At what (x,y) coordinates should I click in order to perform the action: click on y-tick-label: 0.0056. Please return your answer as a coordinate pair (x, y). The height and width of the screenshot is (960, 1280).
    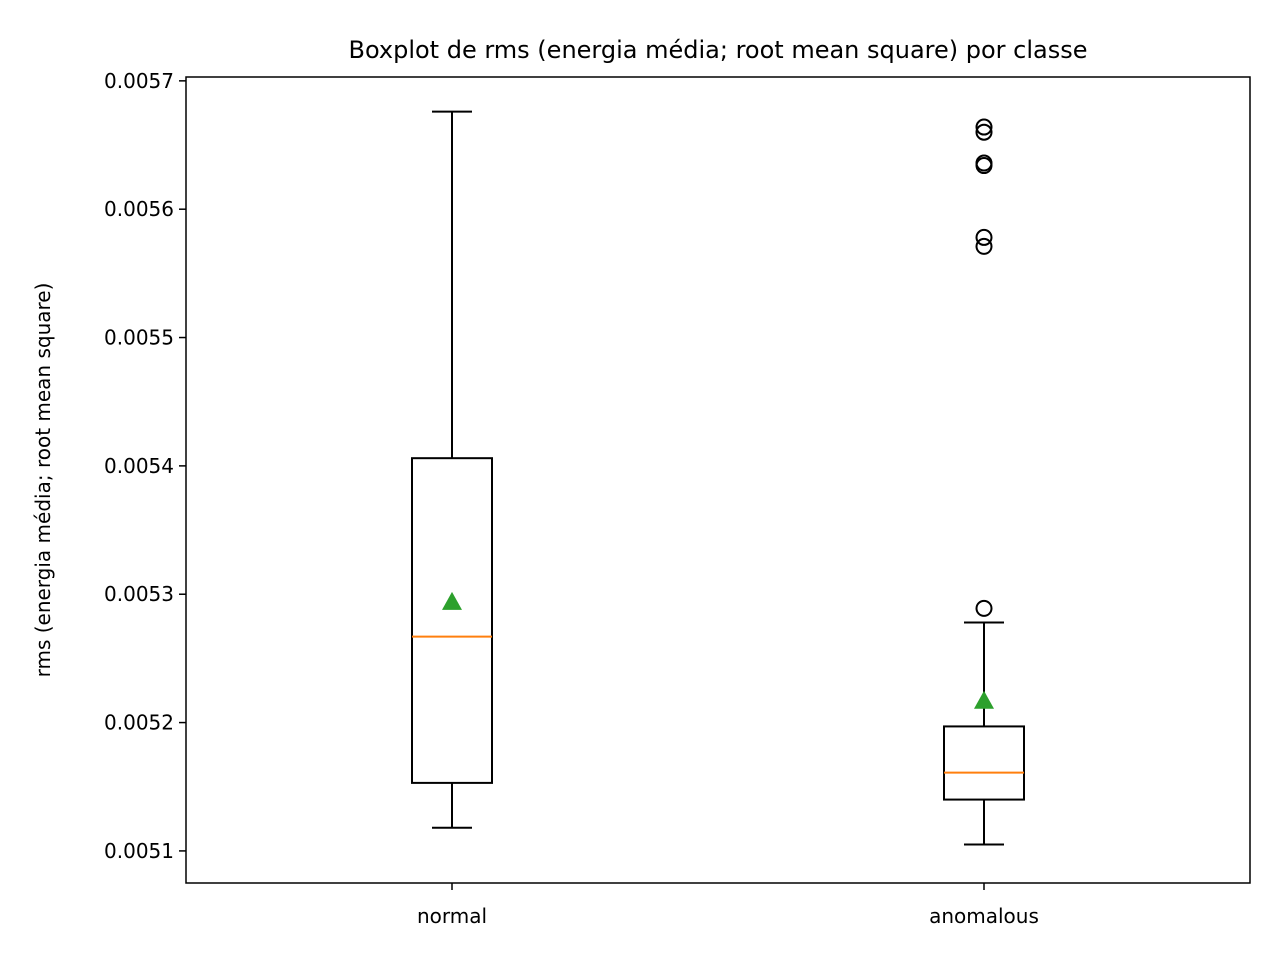
    Looking at the image, I should click on (139, 209).